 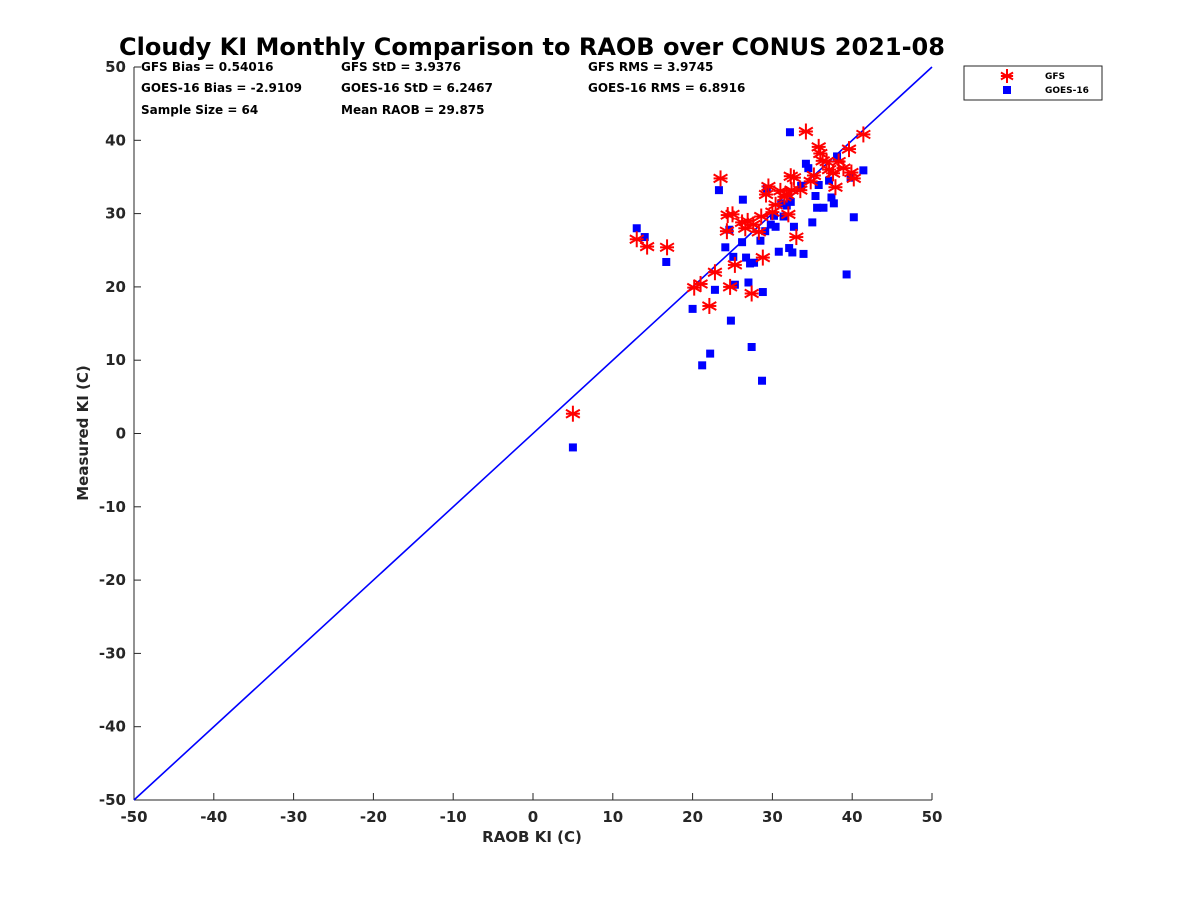 What do you see at coordinates (115, 360) in the screenshot?
I see `y-tick-label: 10` at bounding box center [115, 360].